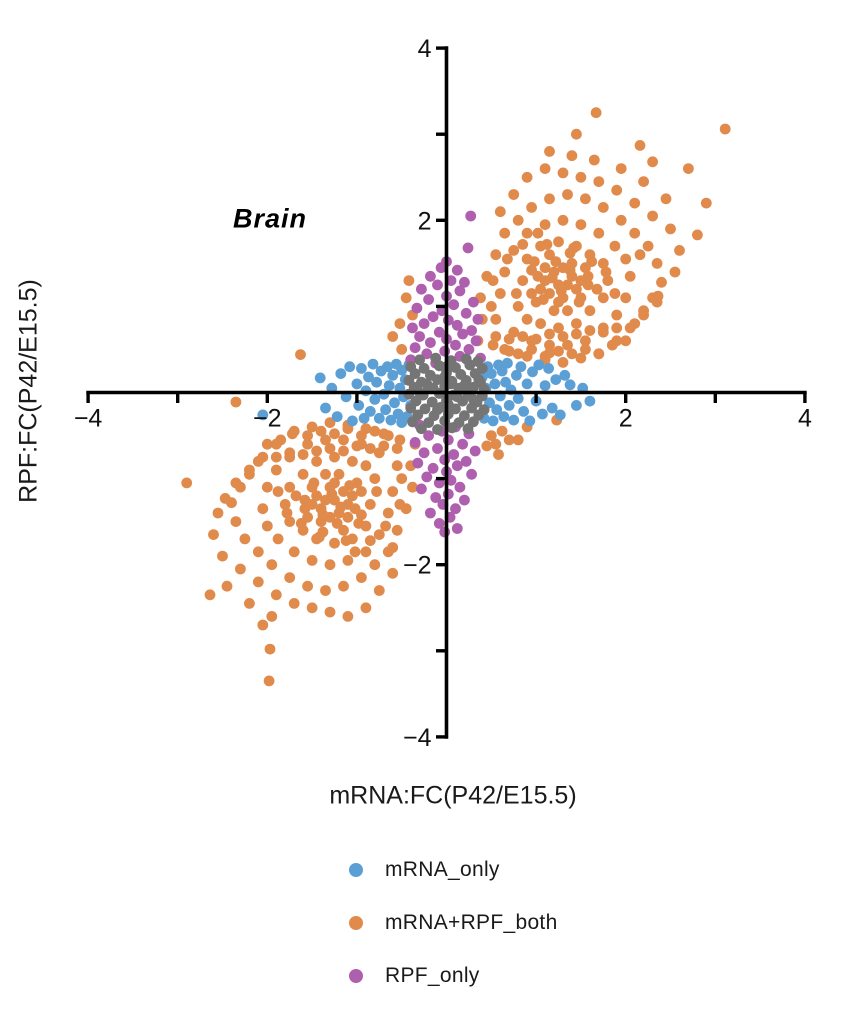 This screenshot has height=1024, width=847. What do you see at coordinates (356, 870) in the screenshot?
I see `mrna-only-dot-icon` at bounding box center [356, 870].